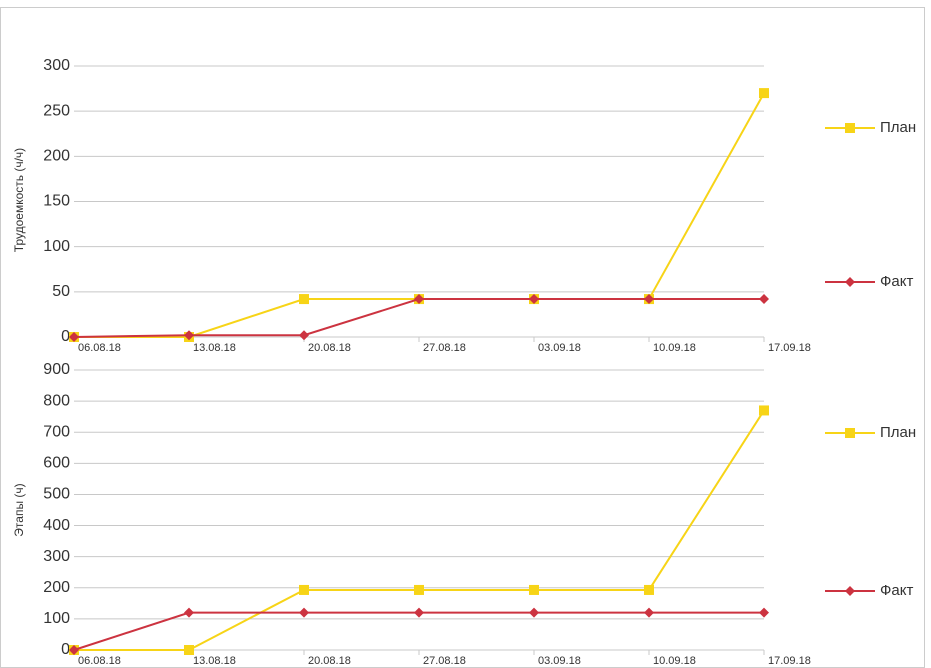  Describe the element at coordinates (56, 110) in the screenshot. I see `y-tick-label: 250` at that location.